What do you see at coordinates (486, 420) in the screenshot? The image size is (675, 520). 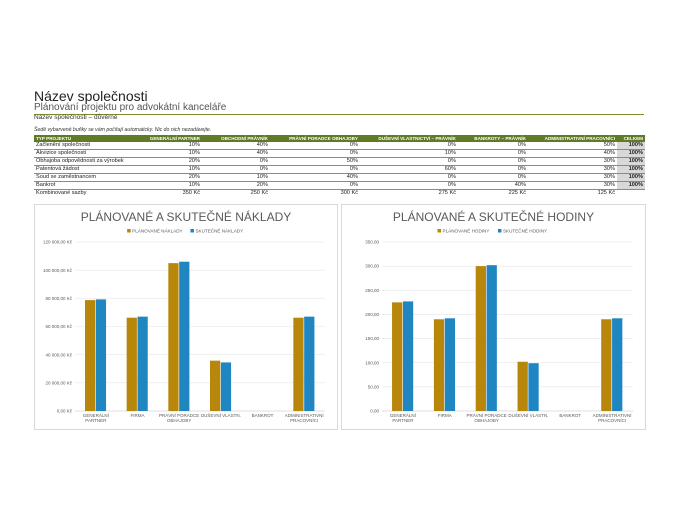 I see `x-tick-label: OBHAJOBY` at bounding box center [486, 420].